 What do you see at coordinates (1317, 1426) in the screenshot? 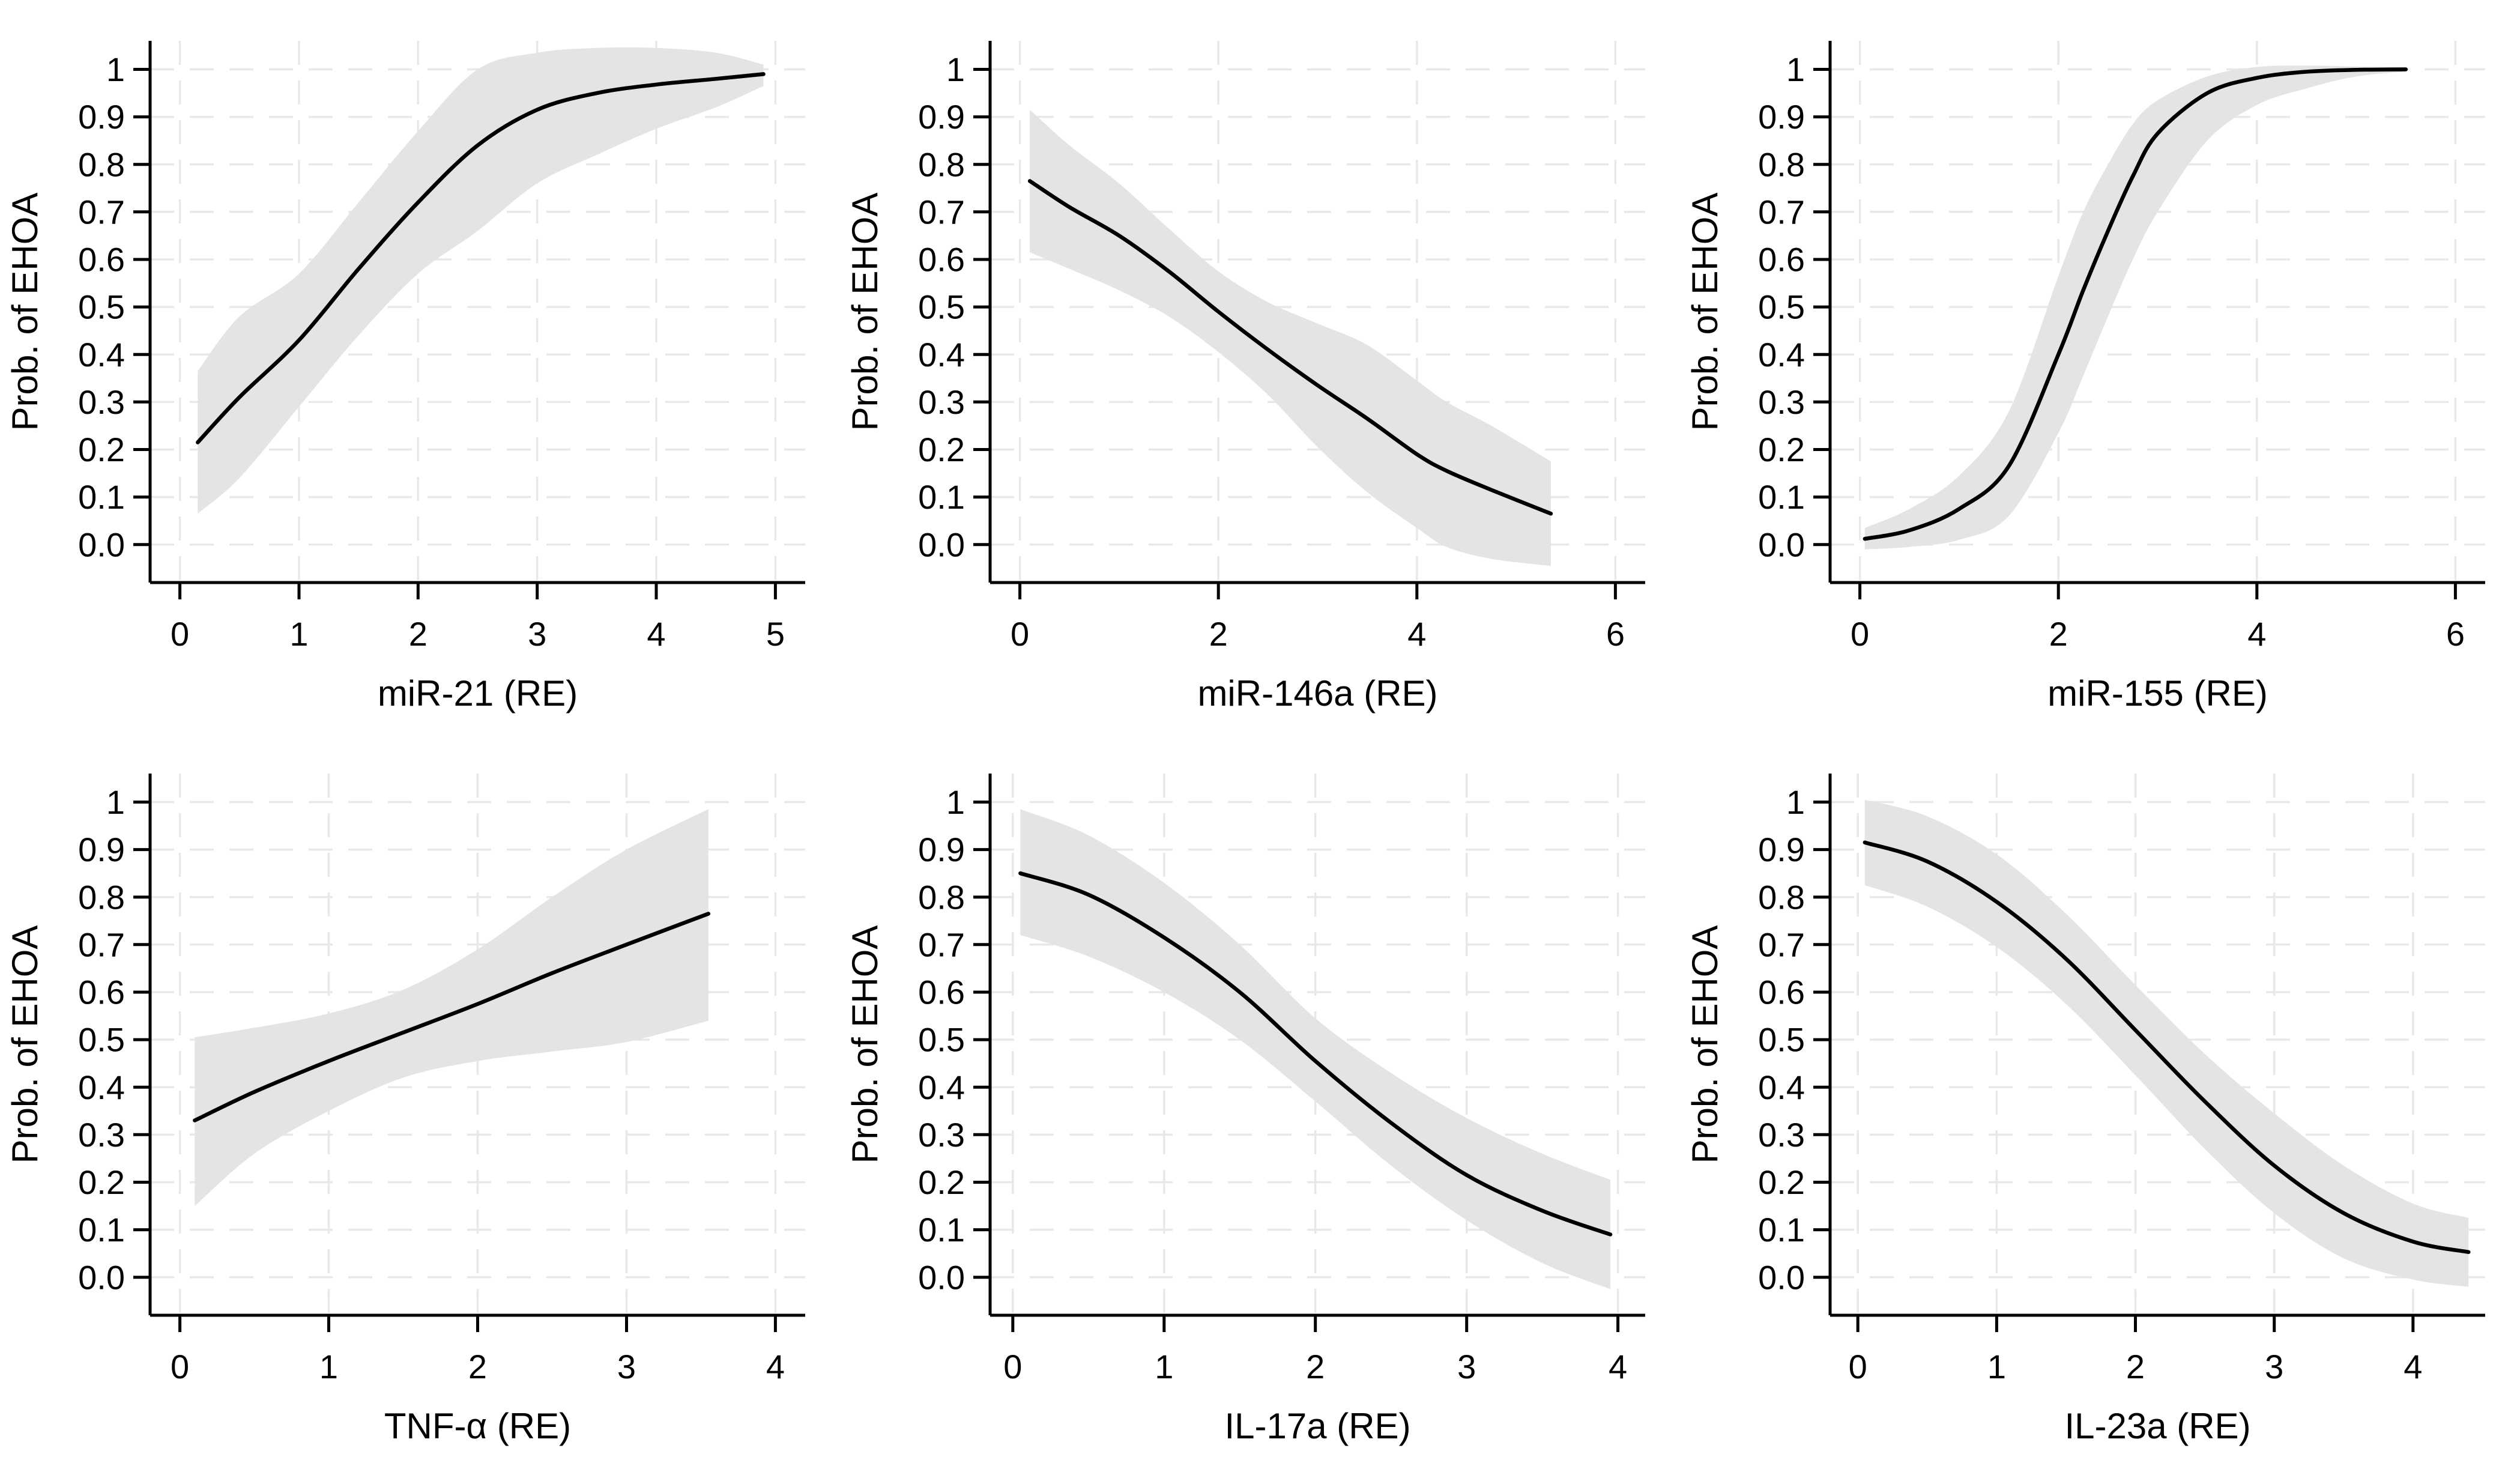
I see `x-axis-title: IL-17a (RE)` at bounding box center [1317, 1426].